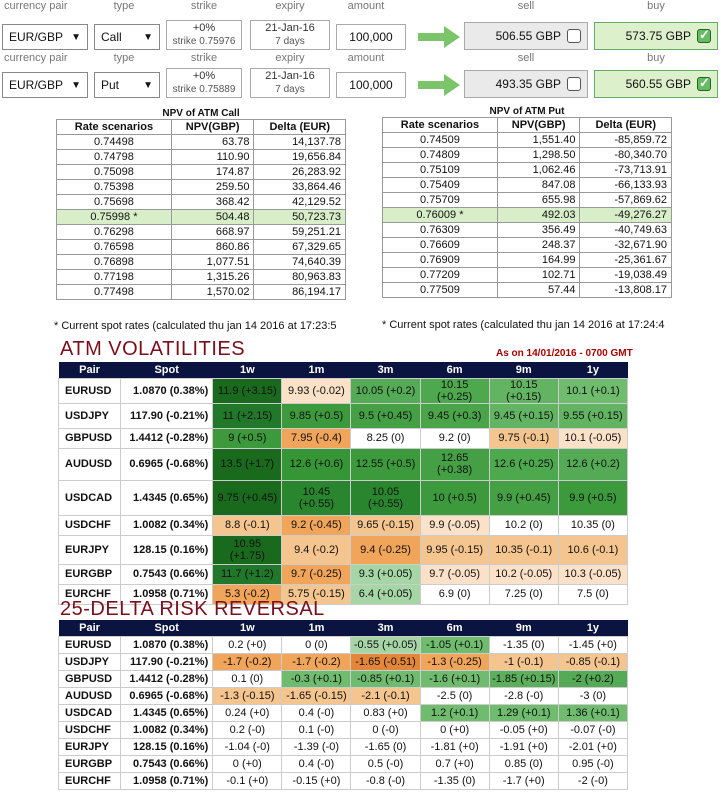  Describe the element at coordinates (440, 260) in the screenshot. I see `table-cell: 0.76909` at that location.